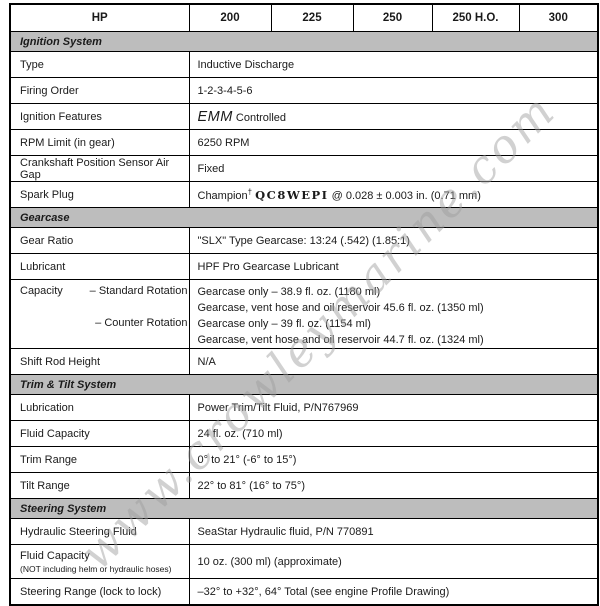 This screenshot has height=606, width=600. I want to click on spark-plug-code: QC8WEPI, so click(292, 194).